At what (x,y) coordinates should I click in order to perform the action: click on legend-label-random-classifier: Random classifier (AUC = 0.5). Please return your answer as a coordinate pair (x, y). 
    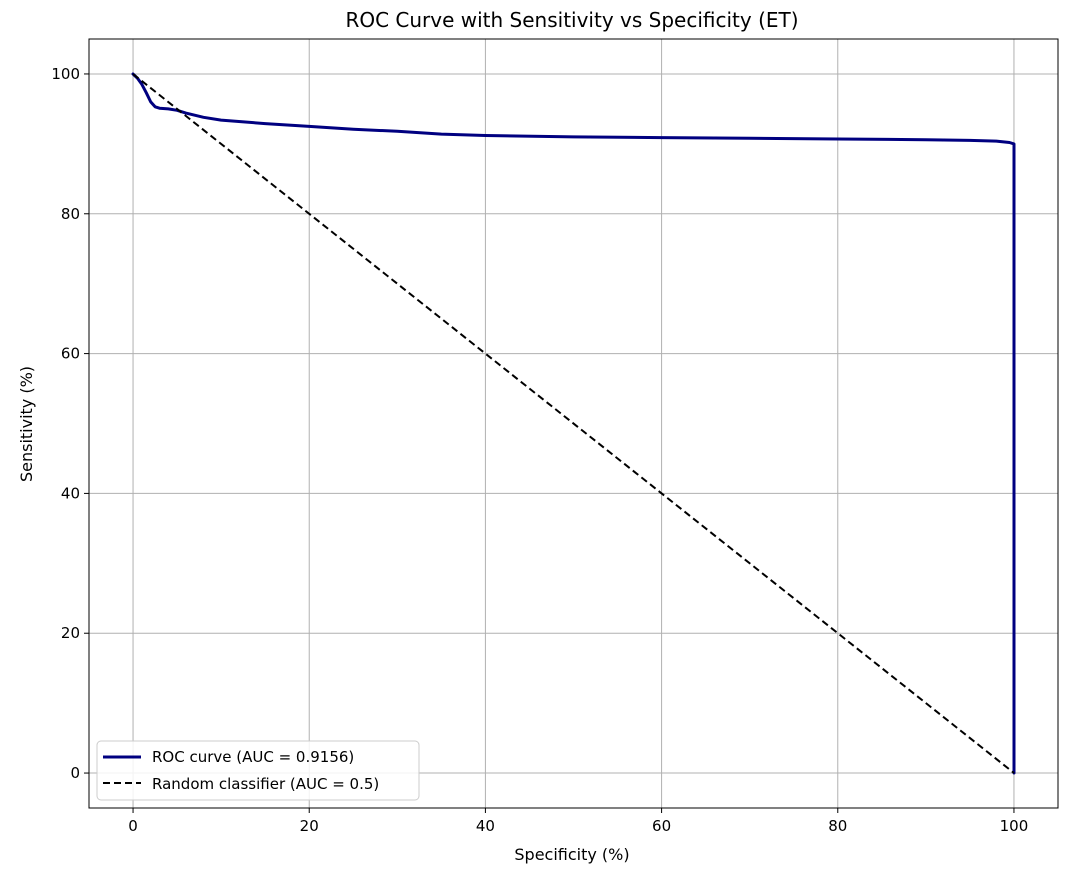
    Looking at the image, I should click on (265, 784).